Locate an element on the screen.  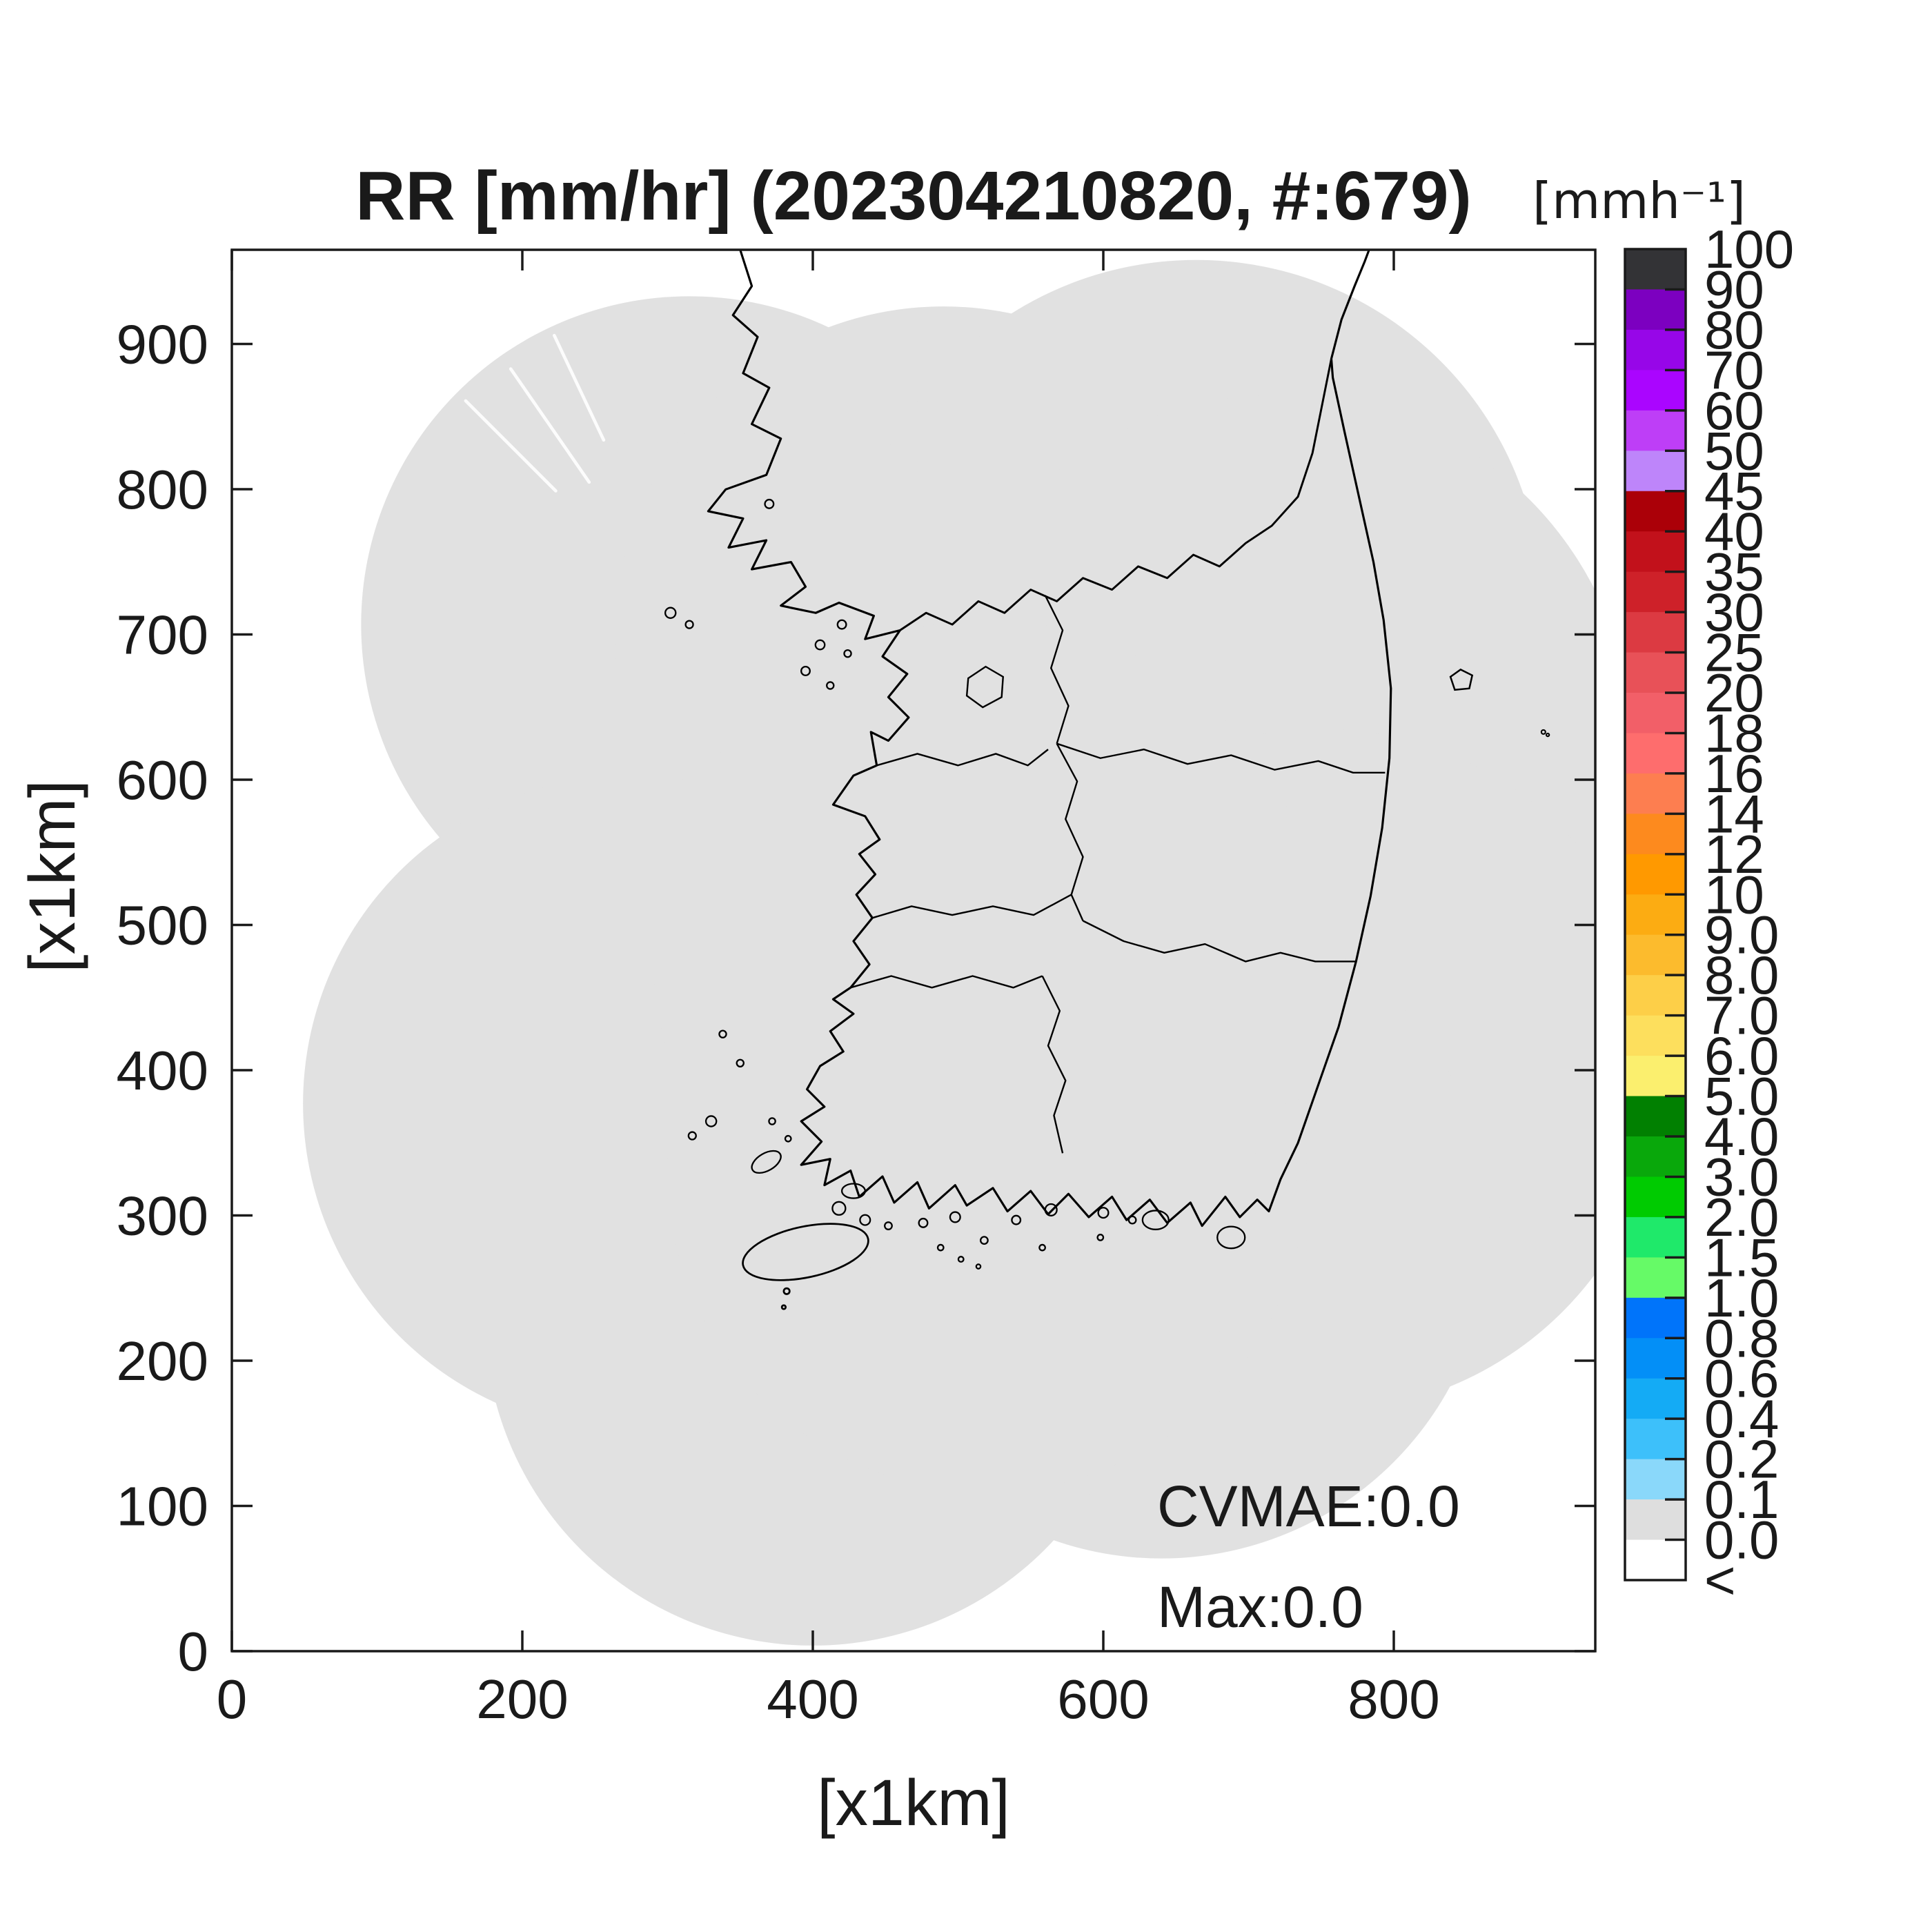
dokdo-islets is located at coordinates (1545, 733).